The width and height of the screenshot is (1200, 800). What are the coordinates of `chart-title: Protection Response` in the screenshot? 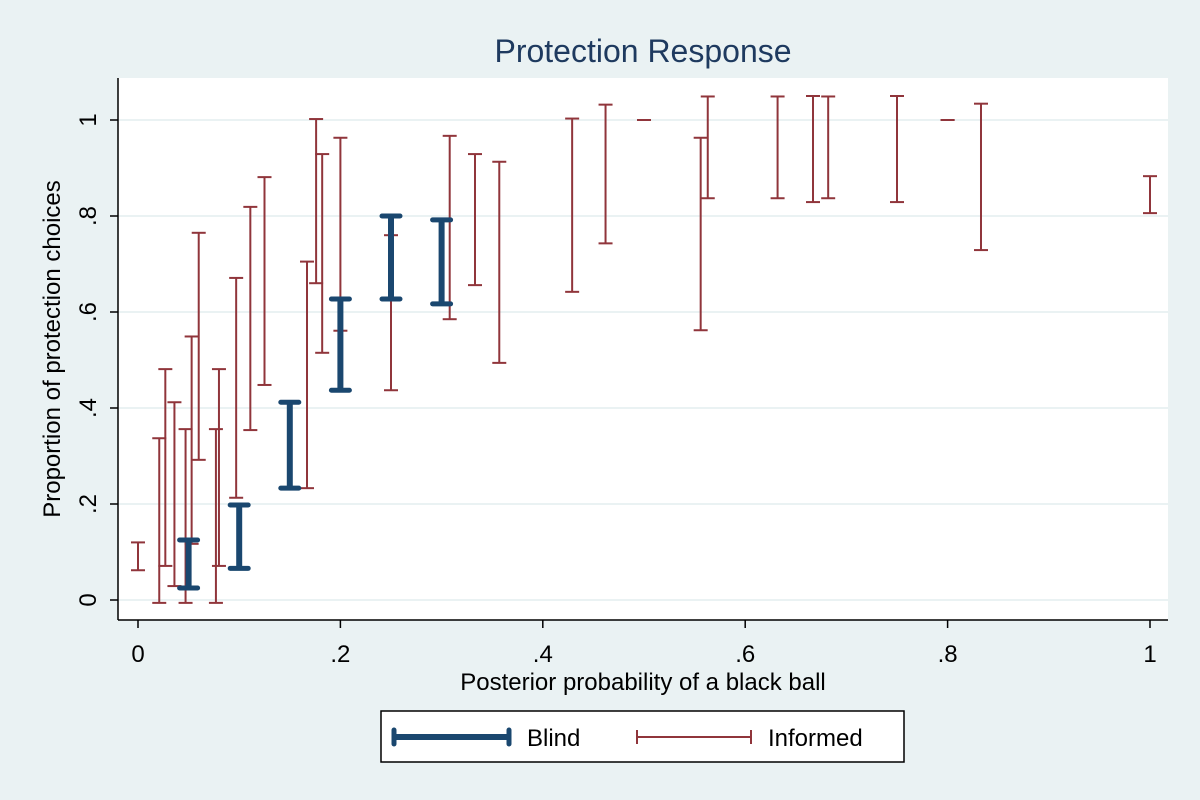 It's located at (642, 51).